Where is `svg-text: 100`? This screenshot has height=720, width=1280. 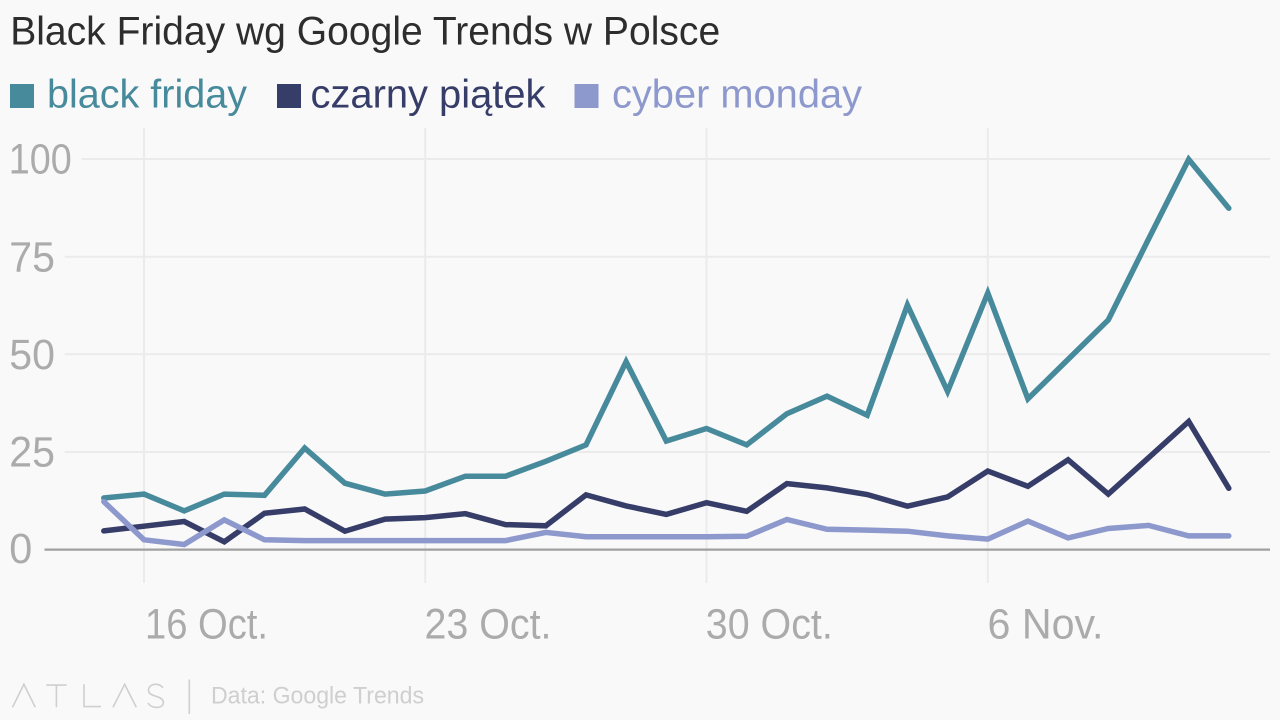
svg-text: 100 is located at coordinates (40, 160).